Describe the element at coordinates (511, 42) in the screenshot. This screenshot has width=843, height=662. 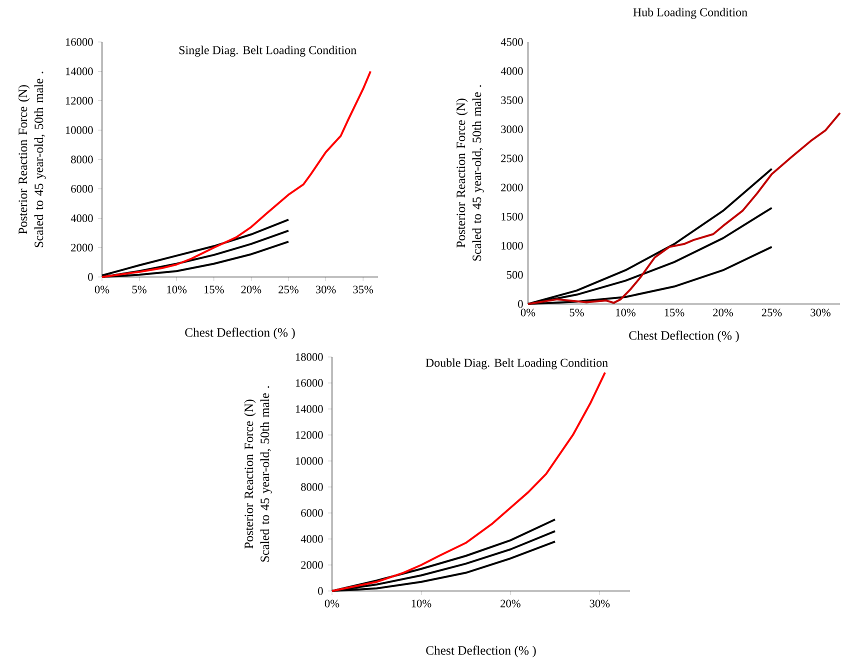
I see `y-tick-label: 4500` at that location.